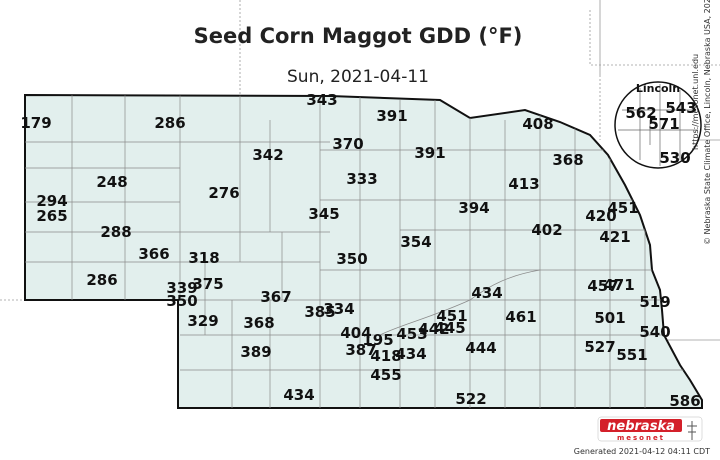 This screenshot has width=720, height=460. Describe the element at coordinates (658, 125) in the screenshot. I see `lincoln-inset` at that location.